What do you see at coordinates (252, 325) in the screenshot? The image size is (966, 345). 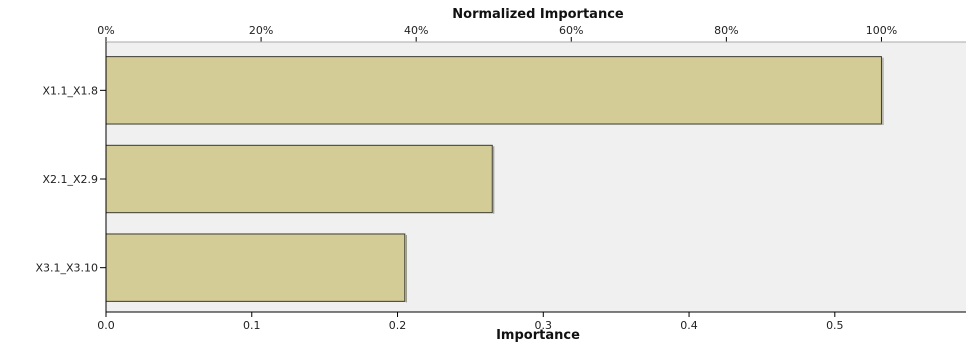 I see `bottom-tick-label: 0.1` at bounding box center [252, 325].